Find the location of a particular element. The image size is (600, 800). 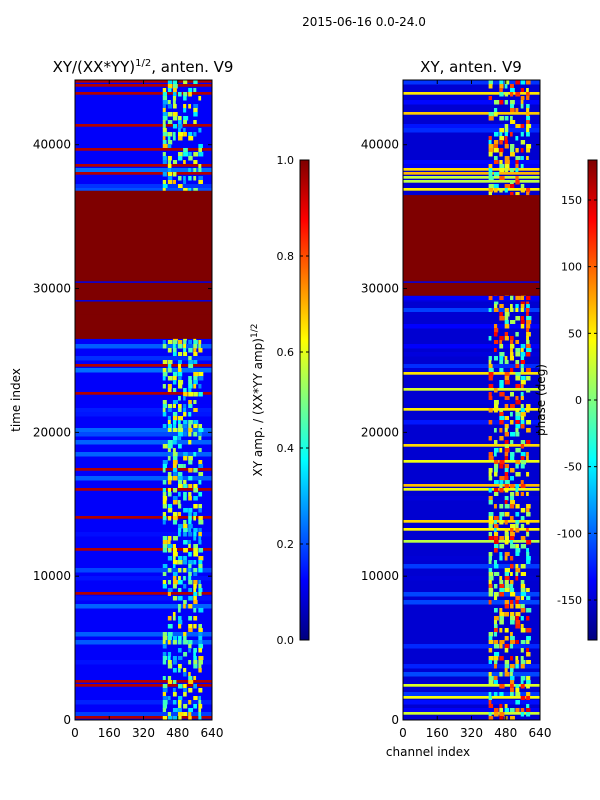

heatmap-saturated-block is located at coordinates (143, 320).